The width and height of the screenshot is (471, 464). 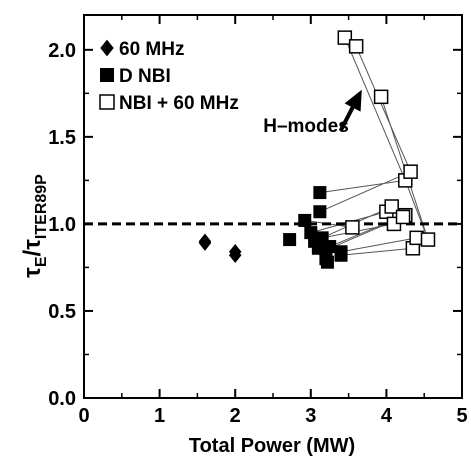 I want to click on legend-label: 60 MHz, so click(x=151, y=49).